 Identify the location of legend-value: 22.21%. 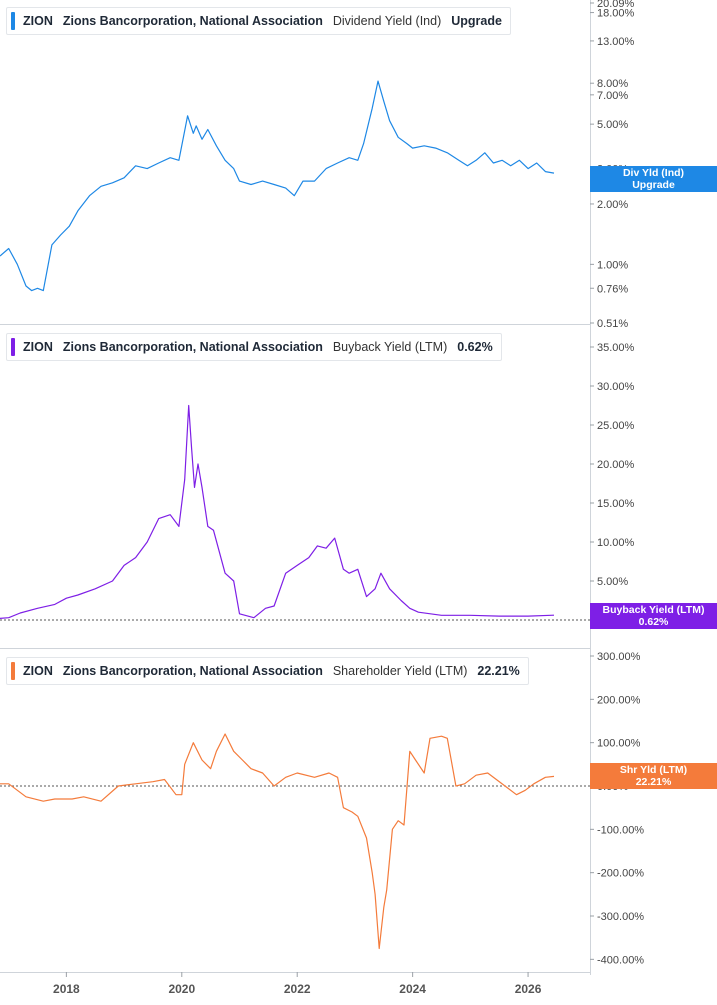
(498, 671).